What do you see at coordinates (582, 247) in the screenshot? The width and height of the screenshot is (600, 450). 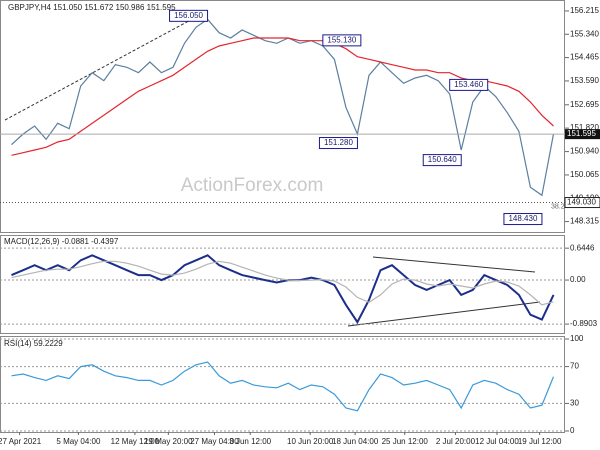 I see `y-tick-label: 0.6446` at bounding box center [582, 247].